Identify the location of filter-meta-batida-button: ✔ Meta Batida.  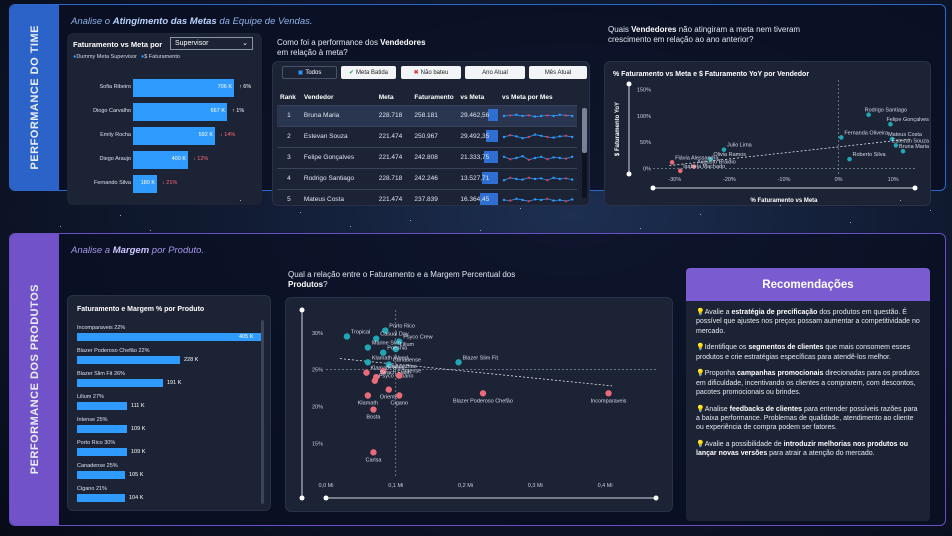
(368, 72).